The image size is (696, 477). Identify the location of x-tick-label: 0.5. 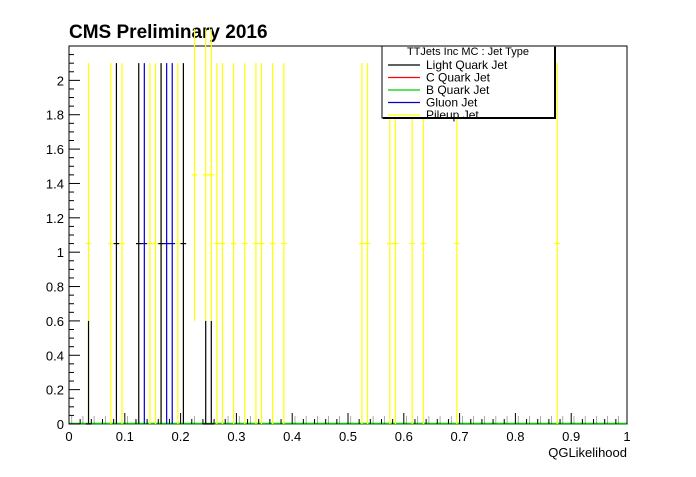
(348, 436).